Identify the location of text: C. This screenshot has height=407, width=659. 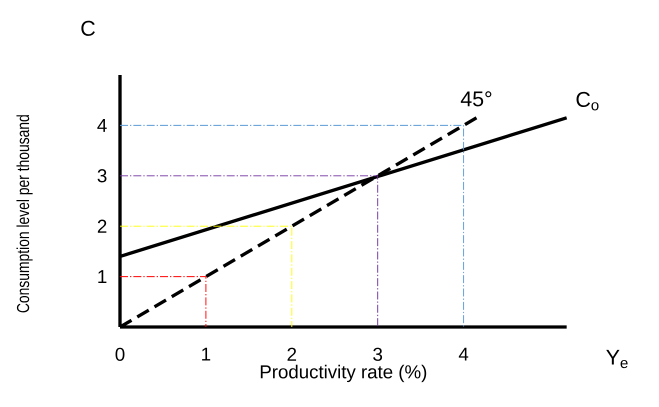
(88, 28).